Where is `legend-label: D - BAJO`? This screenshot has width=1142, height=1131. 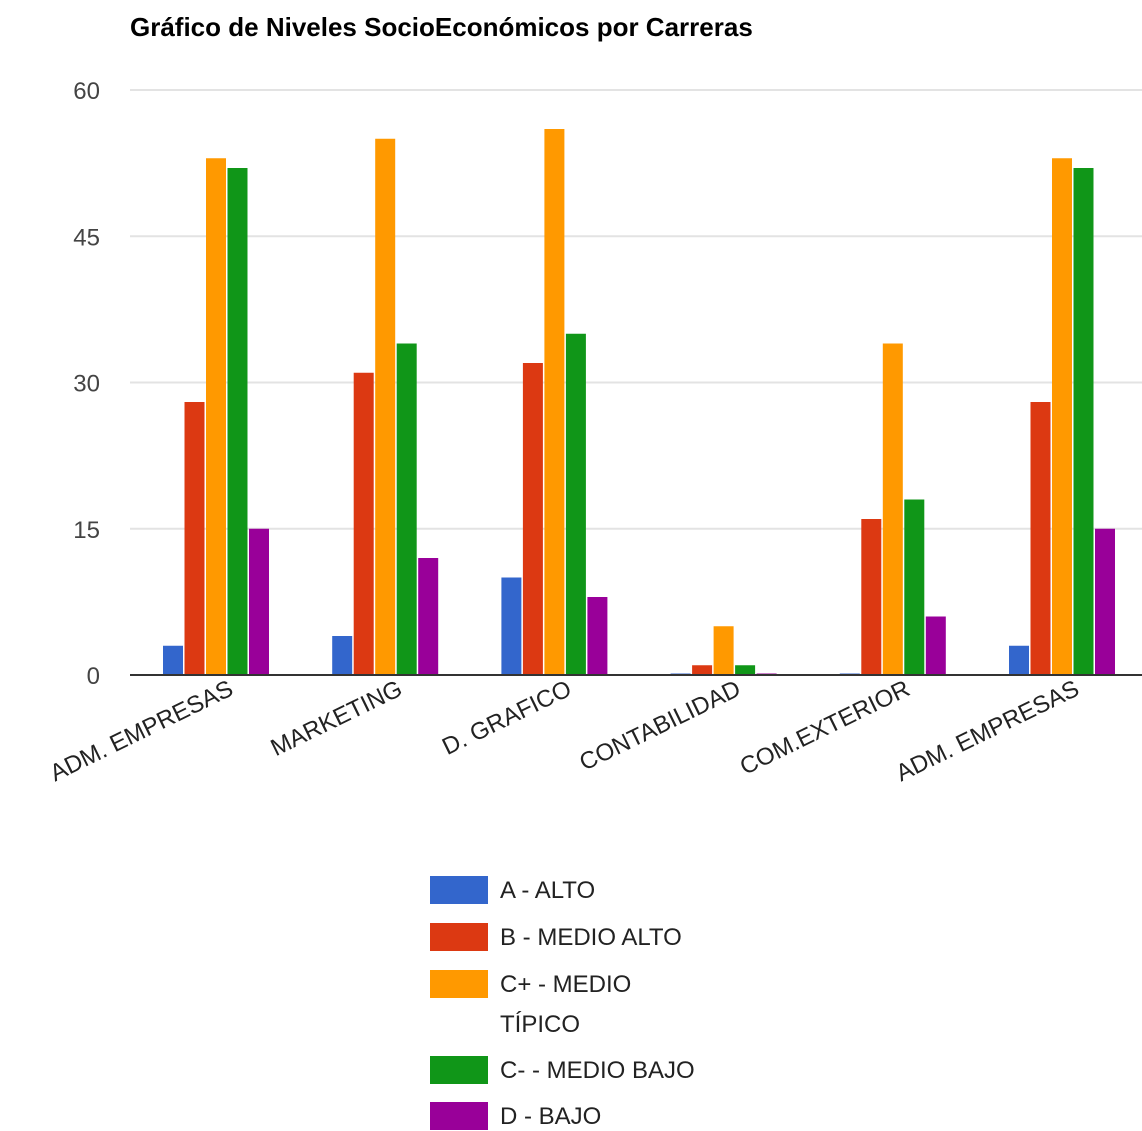 legend-label: D - BAJO is located at coordinates (550, 1116).